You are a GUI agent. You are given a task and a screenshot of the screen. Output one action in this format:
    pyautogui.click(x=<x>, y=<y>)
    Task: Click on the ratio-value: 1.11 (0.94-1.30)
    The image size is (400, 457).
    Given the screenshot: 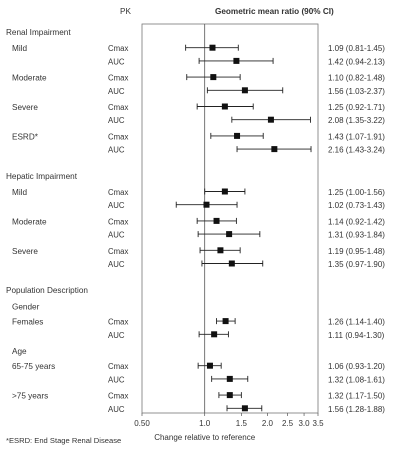 What is the action you would take?
    pyautogui.click(x=356, y=335)
    